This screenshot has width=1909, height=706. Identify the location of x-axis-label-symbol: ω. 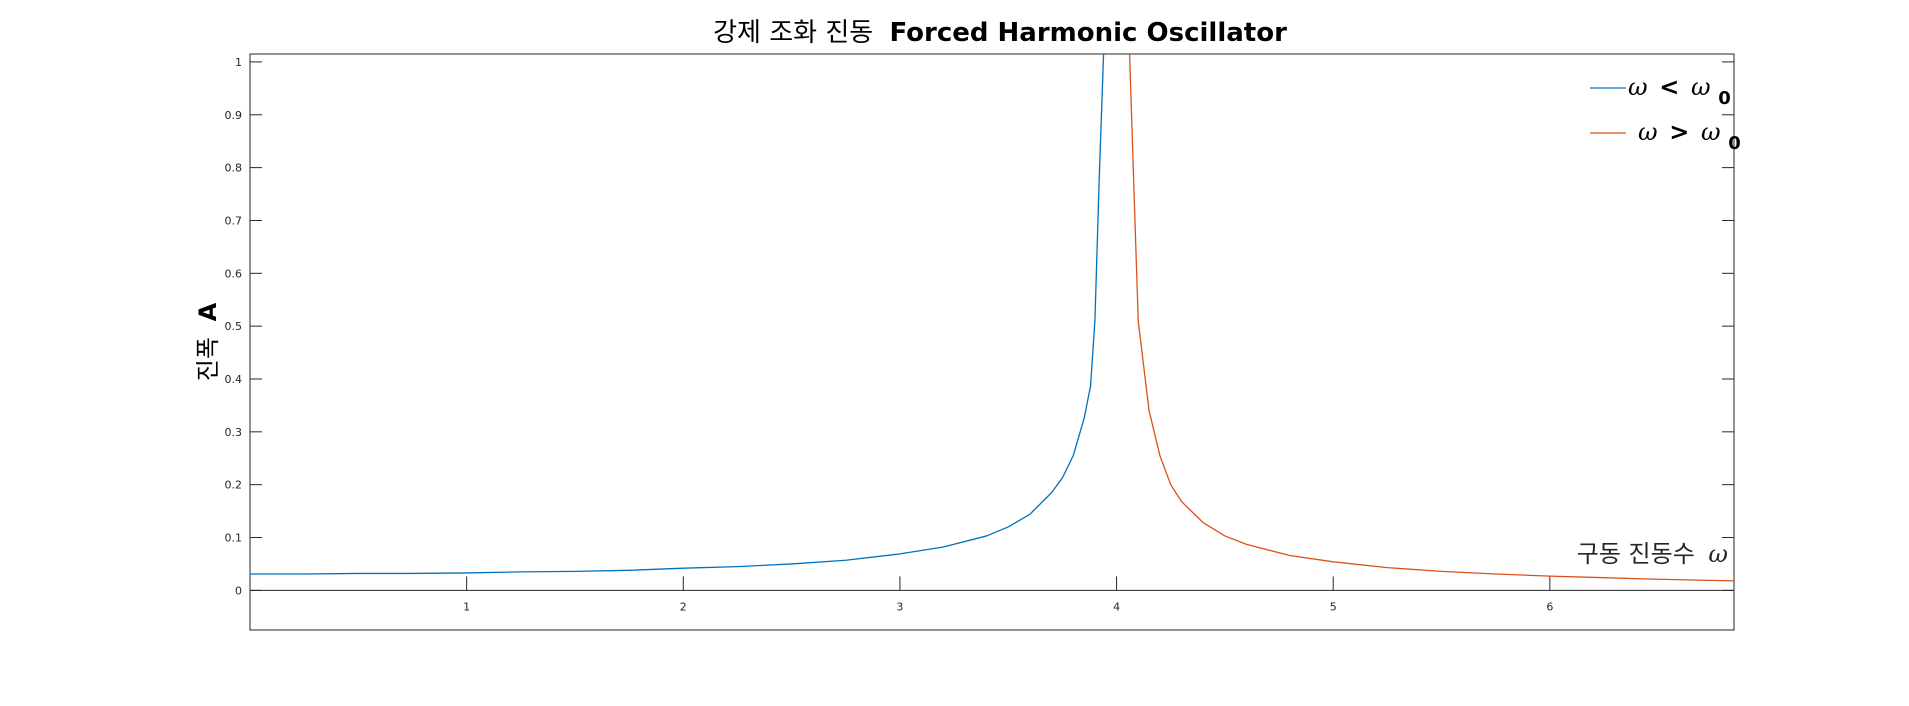
(1718, 554).